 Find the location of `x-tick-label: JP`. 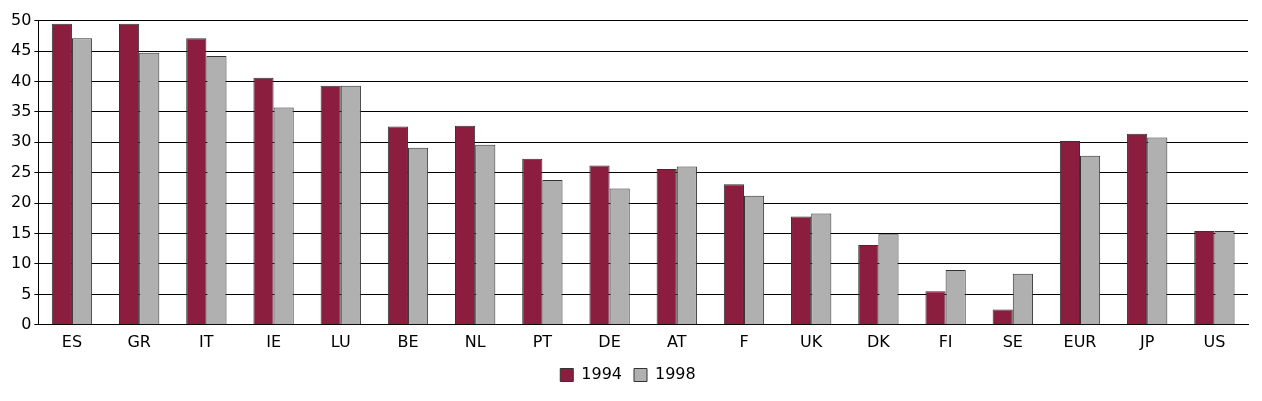

x-tick-label: JP is located at coordinates (1147, 341).